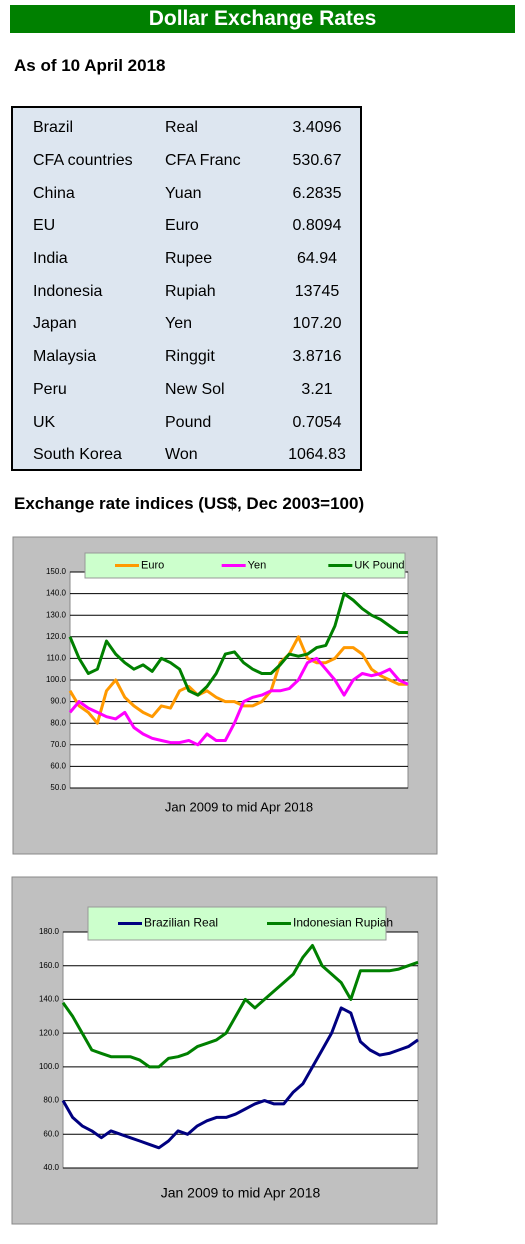 This screenshot has height=1244, width=525. What do you see at coordinates (379, 565) in the screenshot?
I see `legend-label: UK Pound` at bounding box center [379, 565].